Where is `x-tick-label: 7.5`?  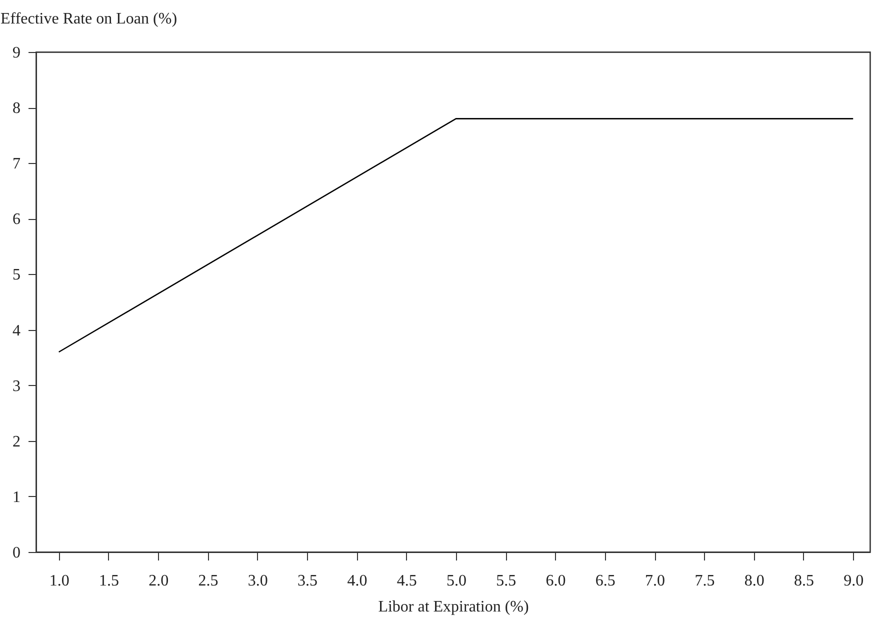
x-tick-label: 7.5 is located at coordinates (704, 581).